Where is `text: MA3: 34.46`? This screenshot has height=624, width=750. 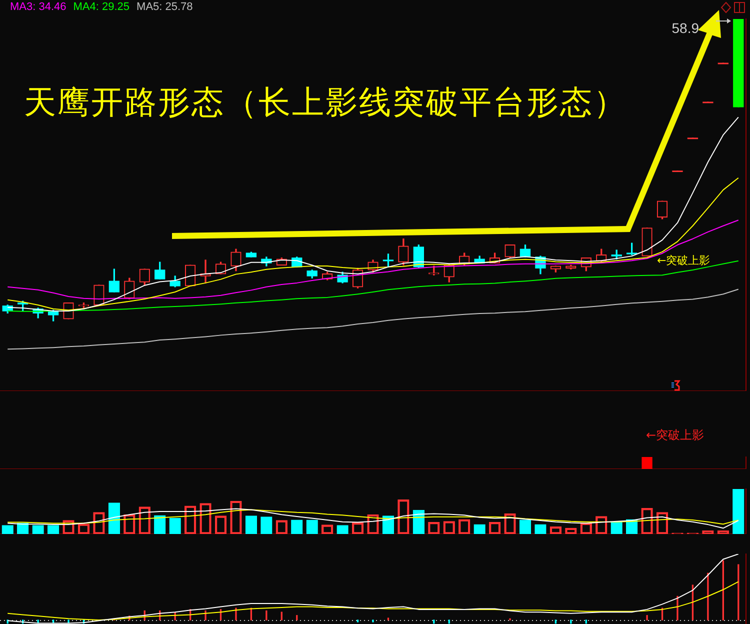 text: MA3: 34.46 is located at coordinates (38, 7).